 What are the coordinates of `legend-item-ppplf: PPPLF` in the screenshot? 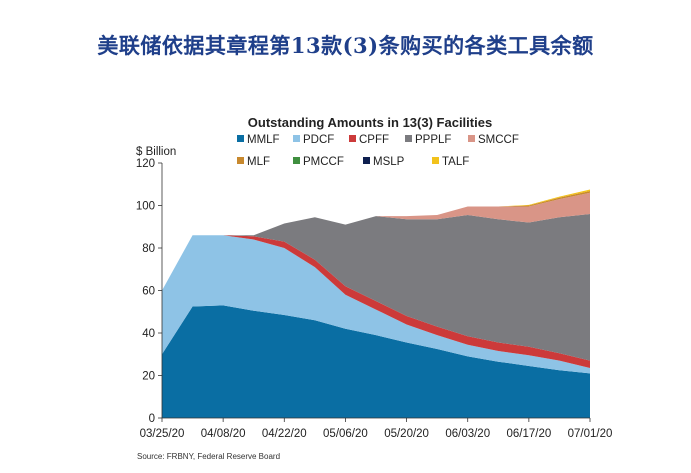 It's located at (428, 140).